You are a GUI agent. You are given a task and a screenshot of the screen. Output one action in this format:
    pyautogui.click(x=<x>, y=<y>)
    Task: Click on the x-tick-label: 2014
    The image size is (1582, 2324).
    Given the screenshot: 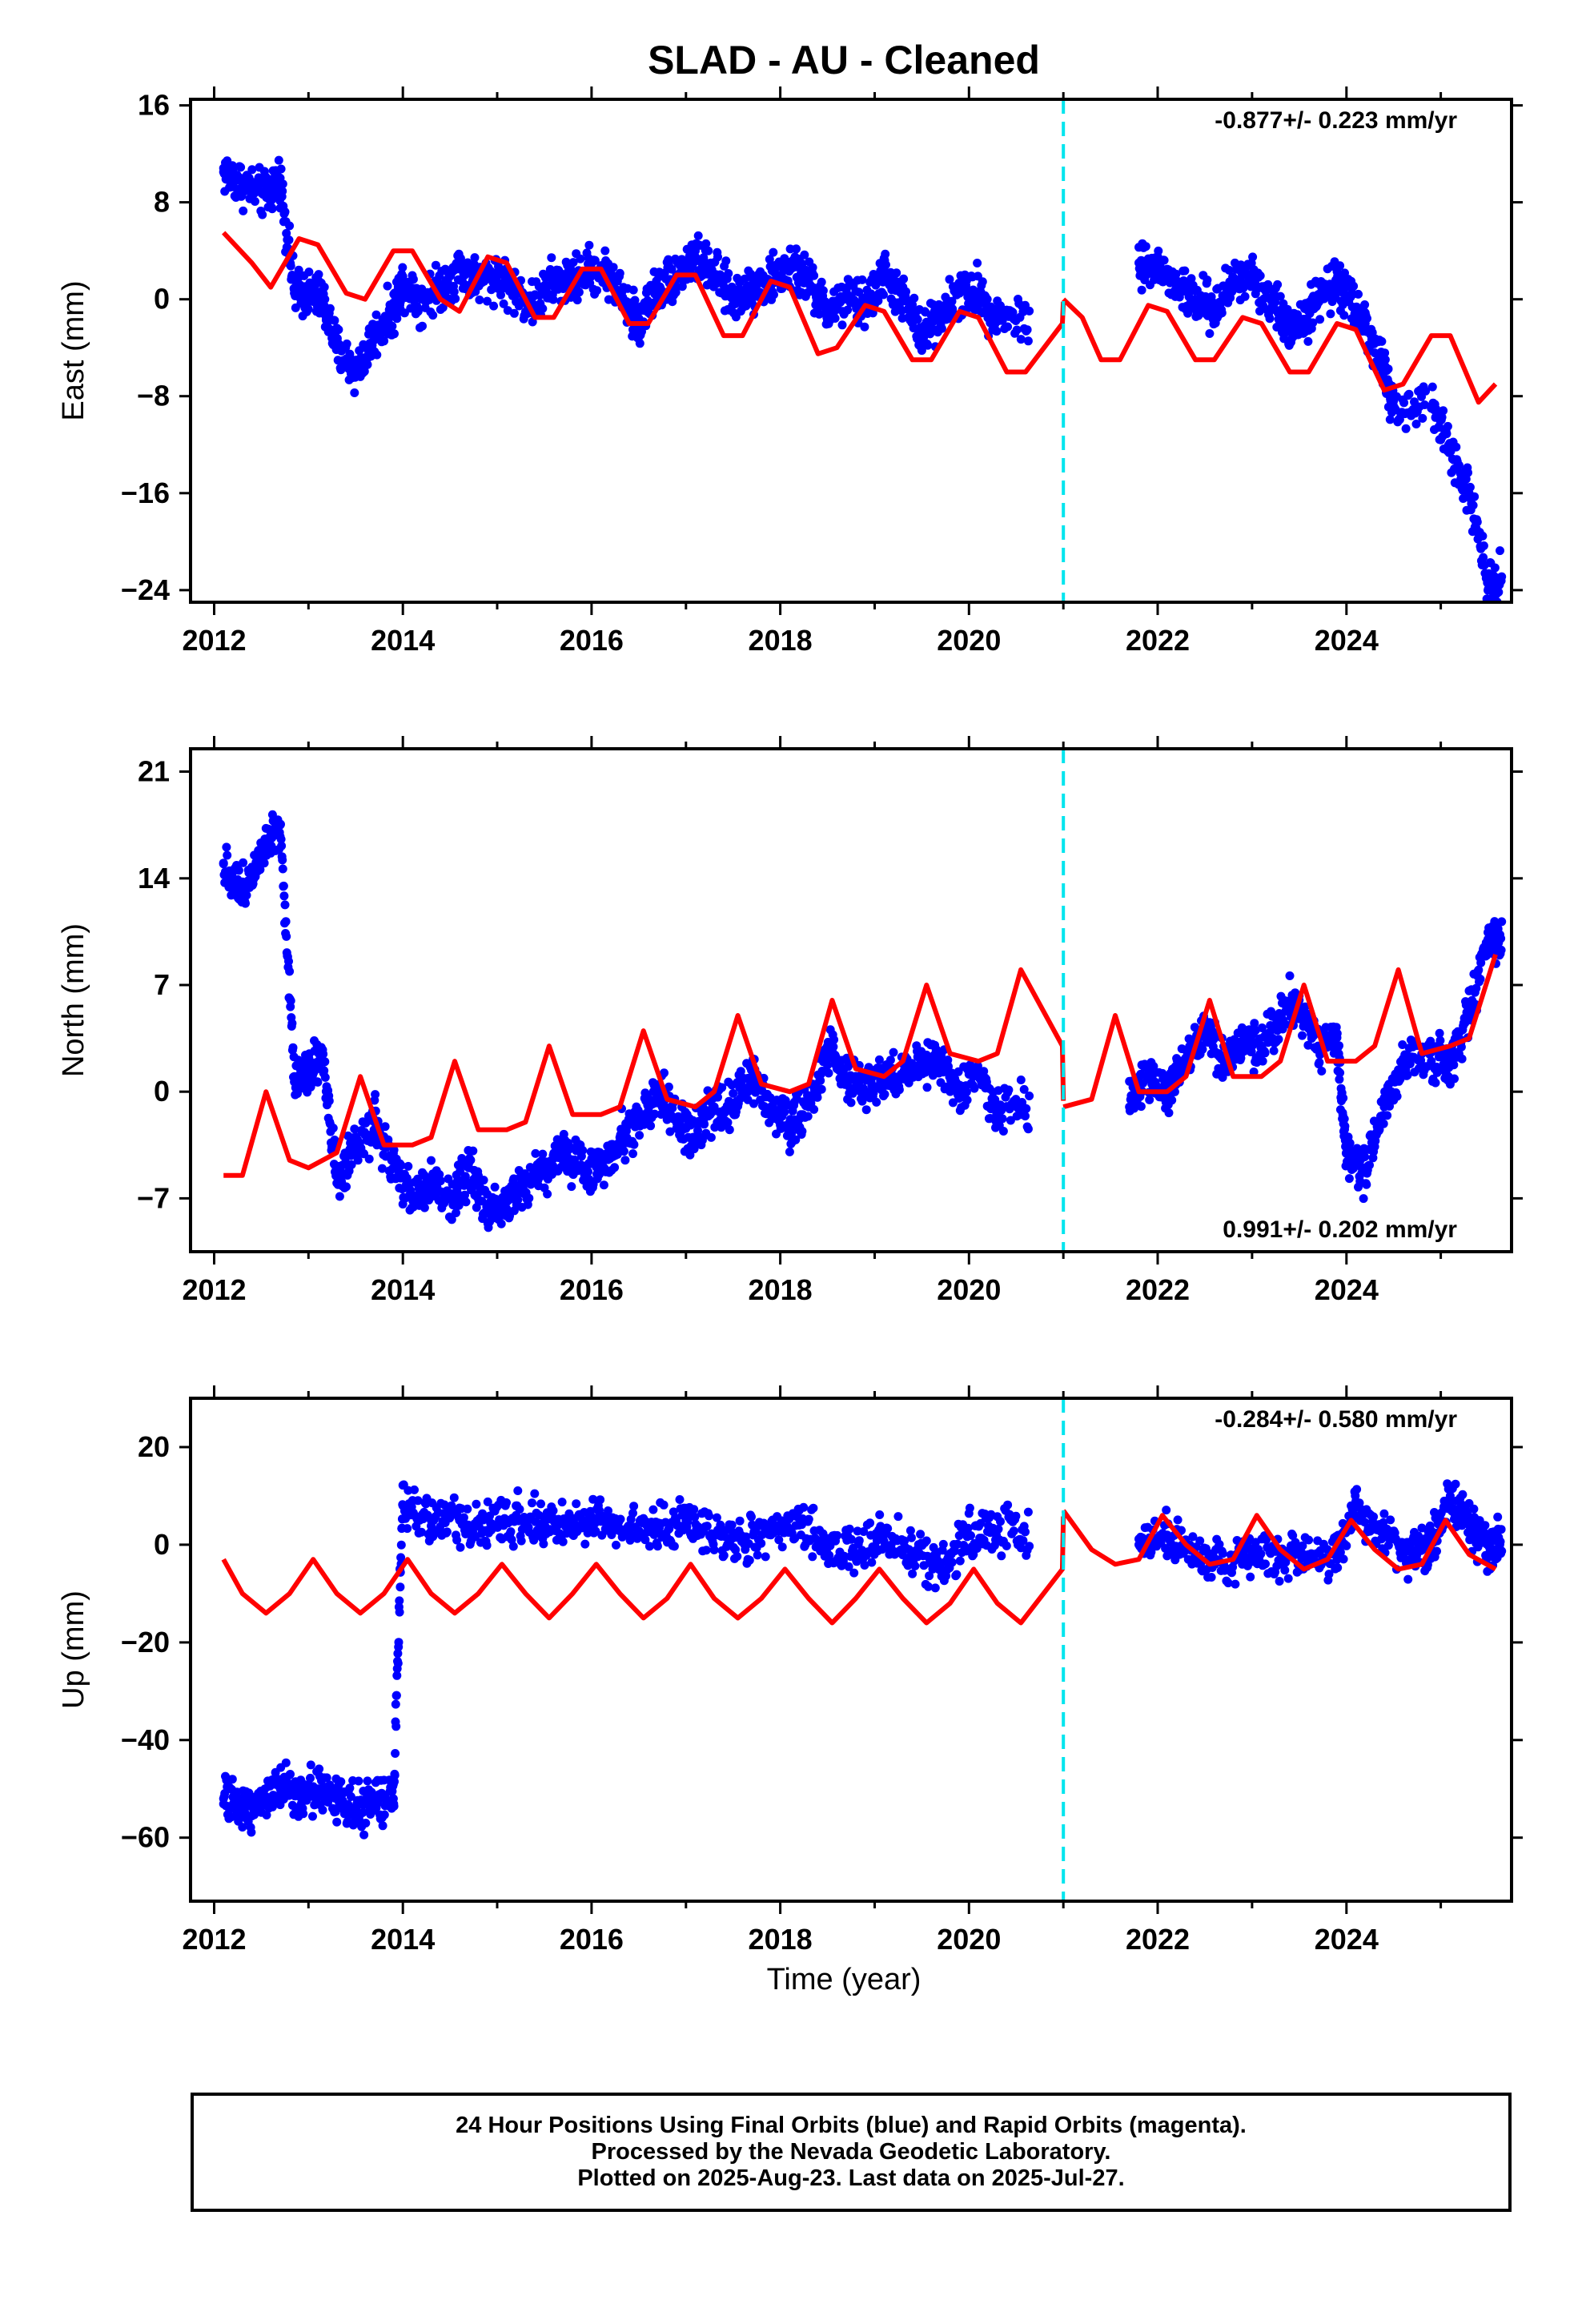 What is the action you would take?
    pyautogui.click(x=403, y=640)
    